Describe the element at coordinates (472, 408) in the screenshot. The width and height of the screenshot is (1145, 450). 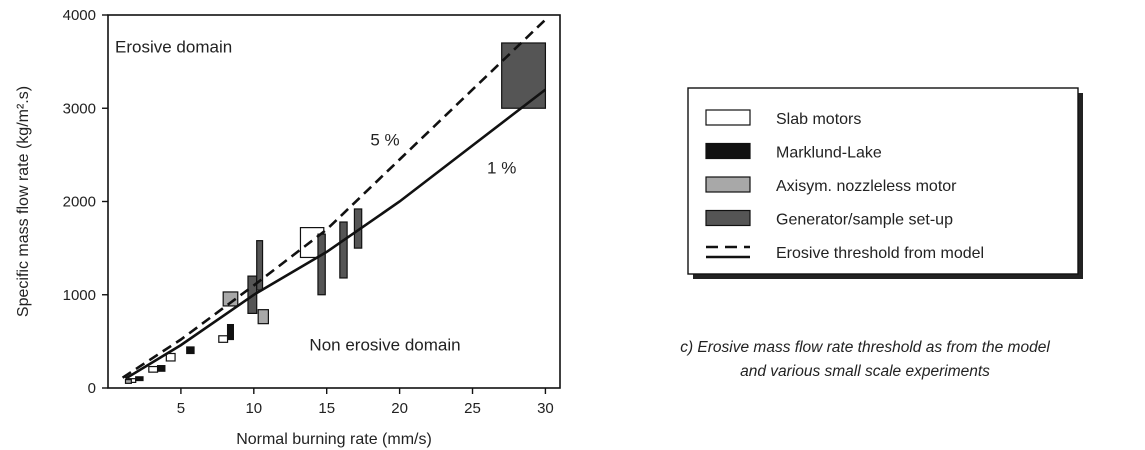
I see `x-tick-label: 25` at that location.